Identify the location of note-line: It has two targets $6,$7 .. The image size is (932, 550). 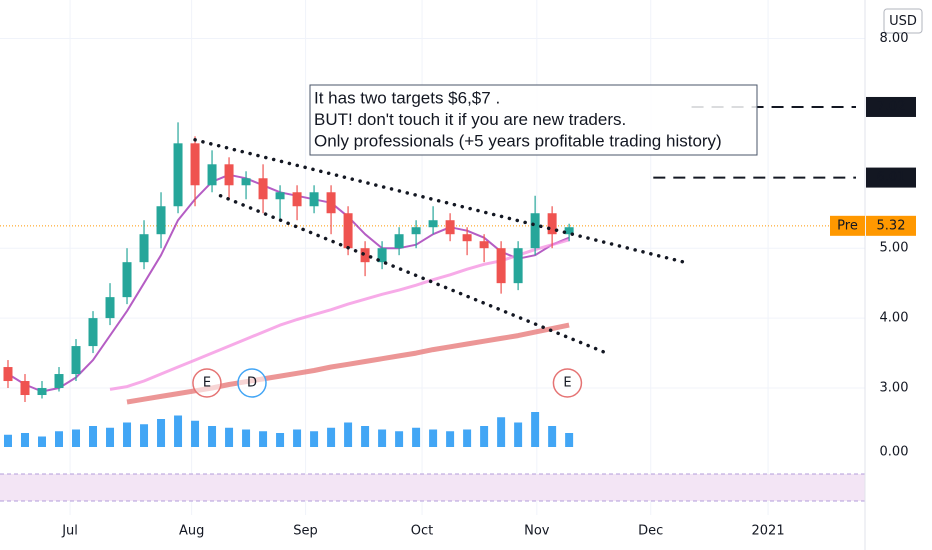
(407, 97).